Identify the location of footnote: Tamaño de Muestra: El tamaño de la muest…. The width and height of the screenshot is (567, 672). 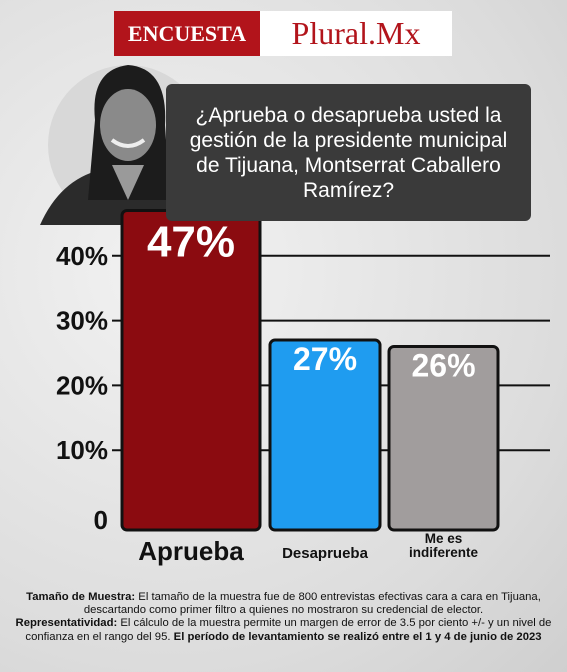
(283, 617).